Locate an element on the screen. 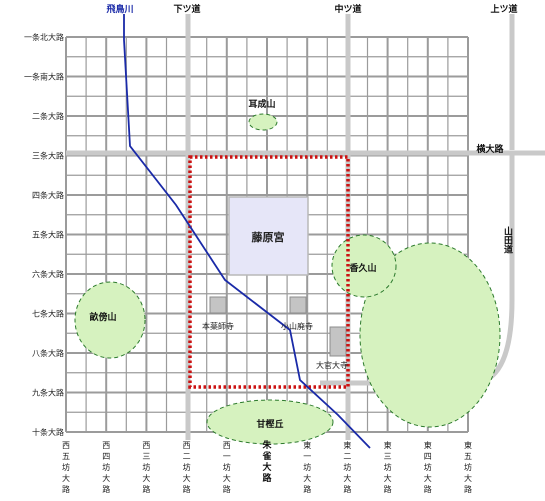 This screenshot has width=545, height=501. row-label: 七条大路 is located at coordinates (48, 314).